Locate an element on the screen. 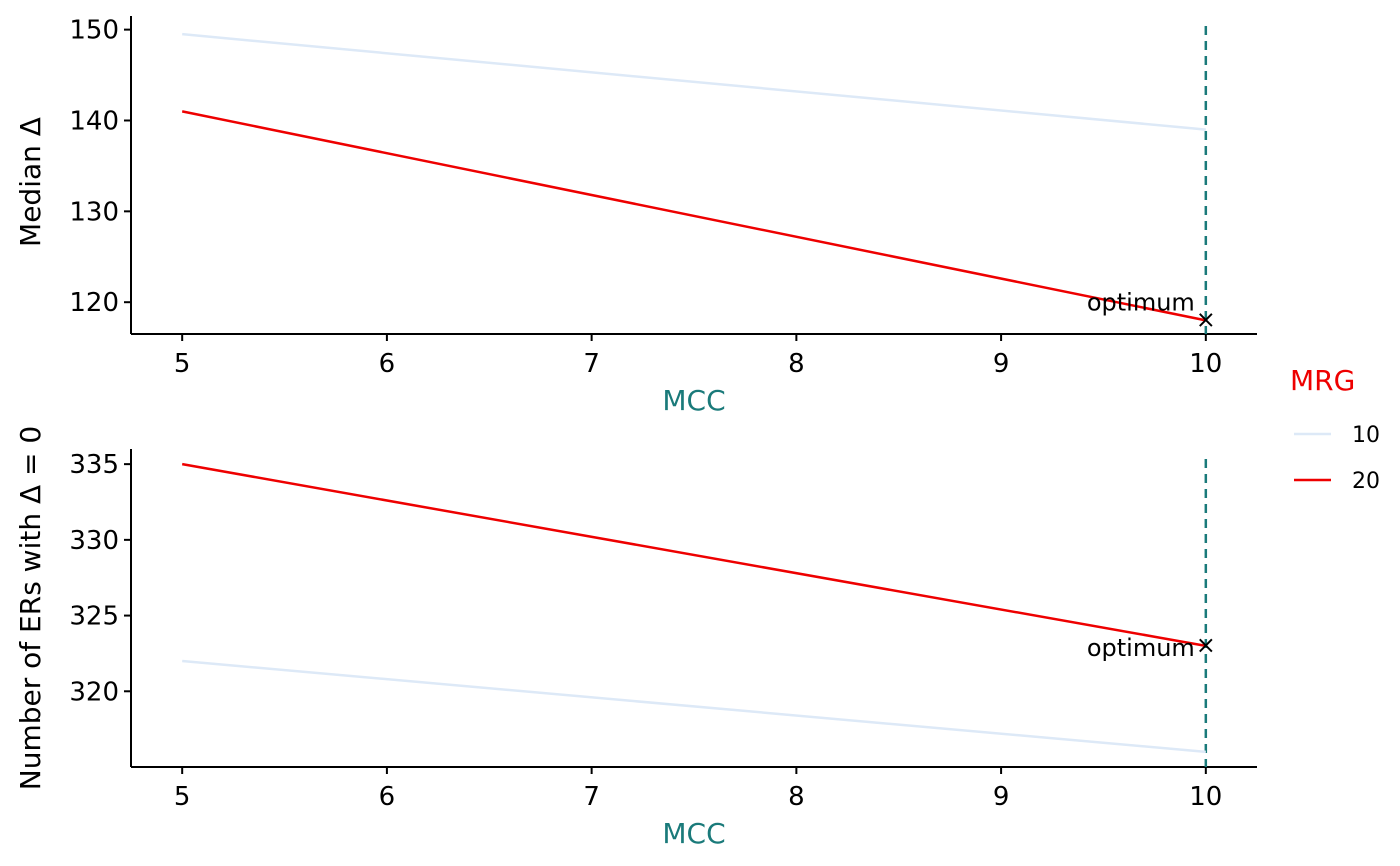  y-tick-label: 330 is located at coordinates (94, 541).